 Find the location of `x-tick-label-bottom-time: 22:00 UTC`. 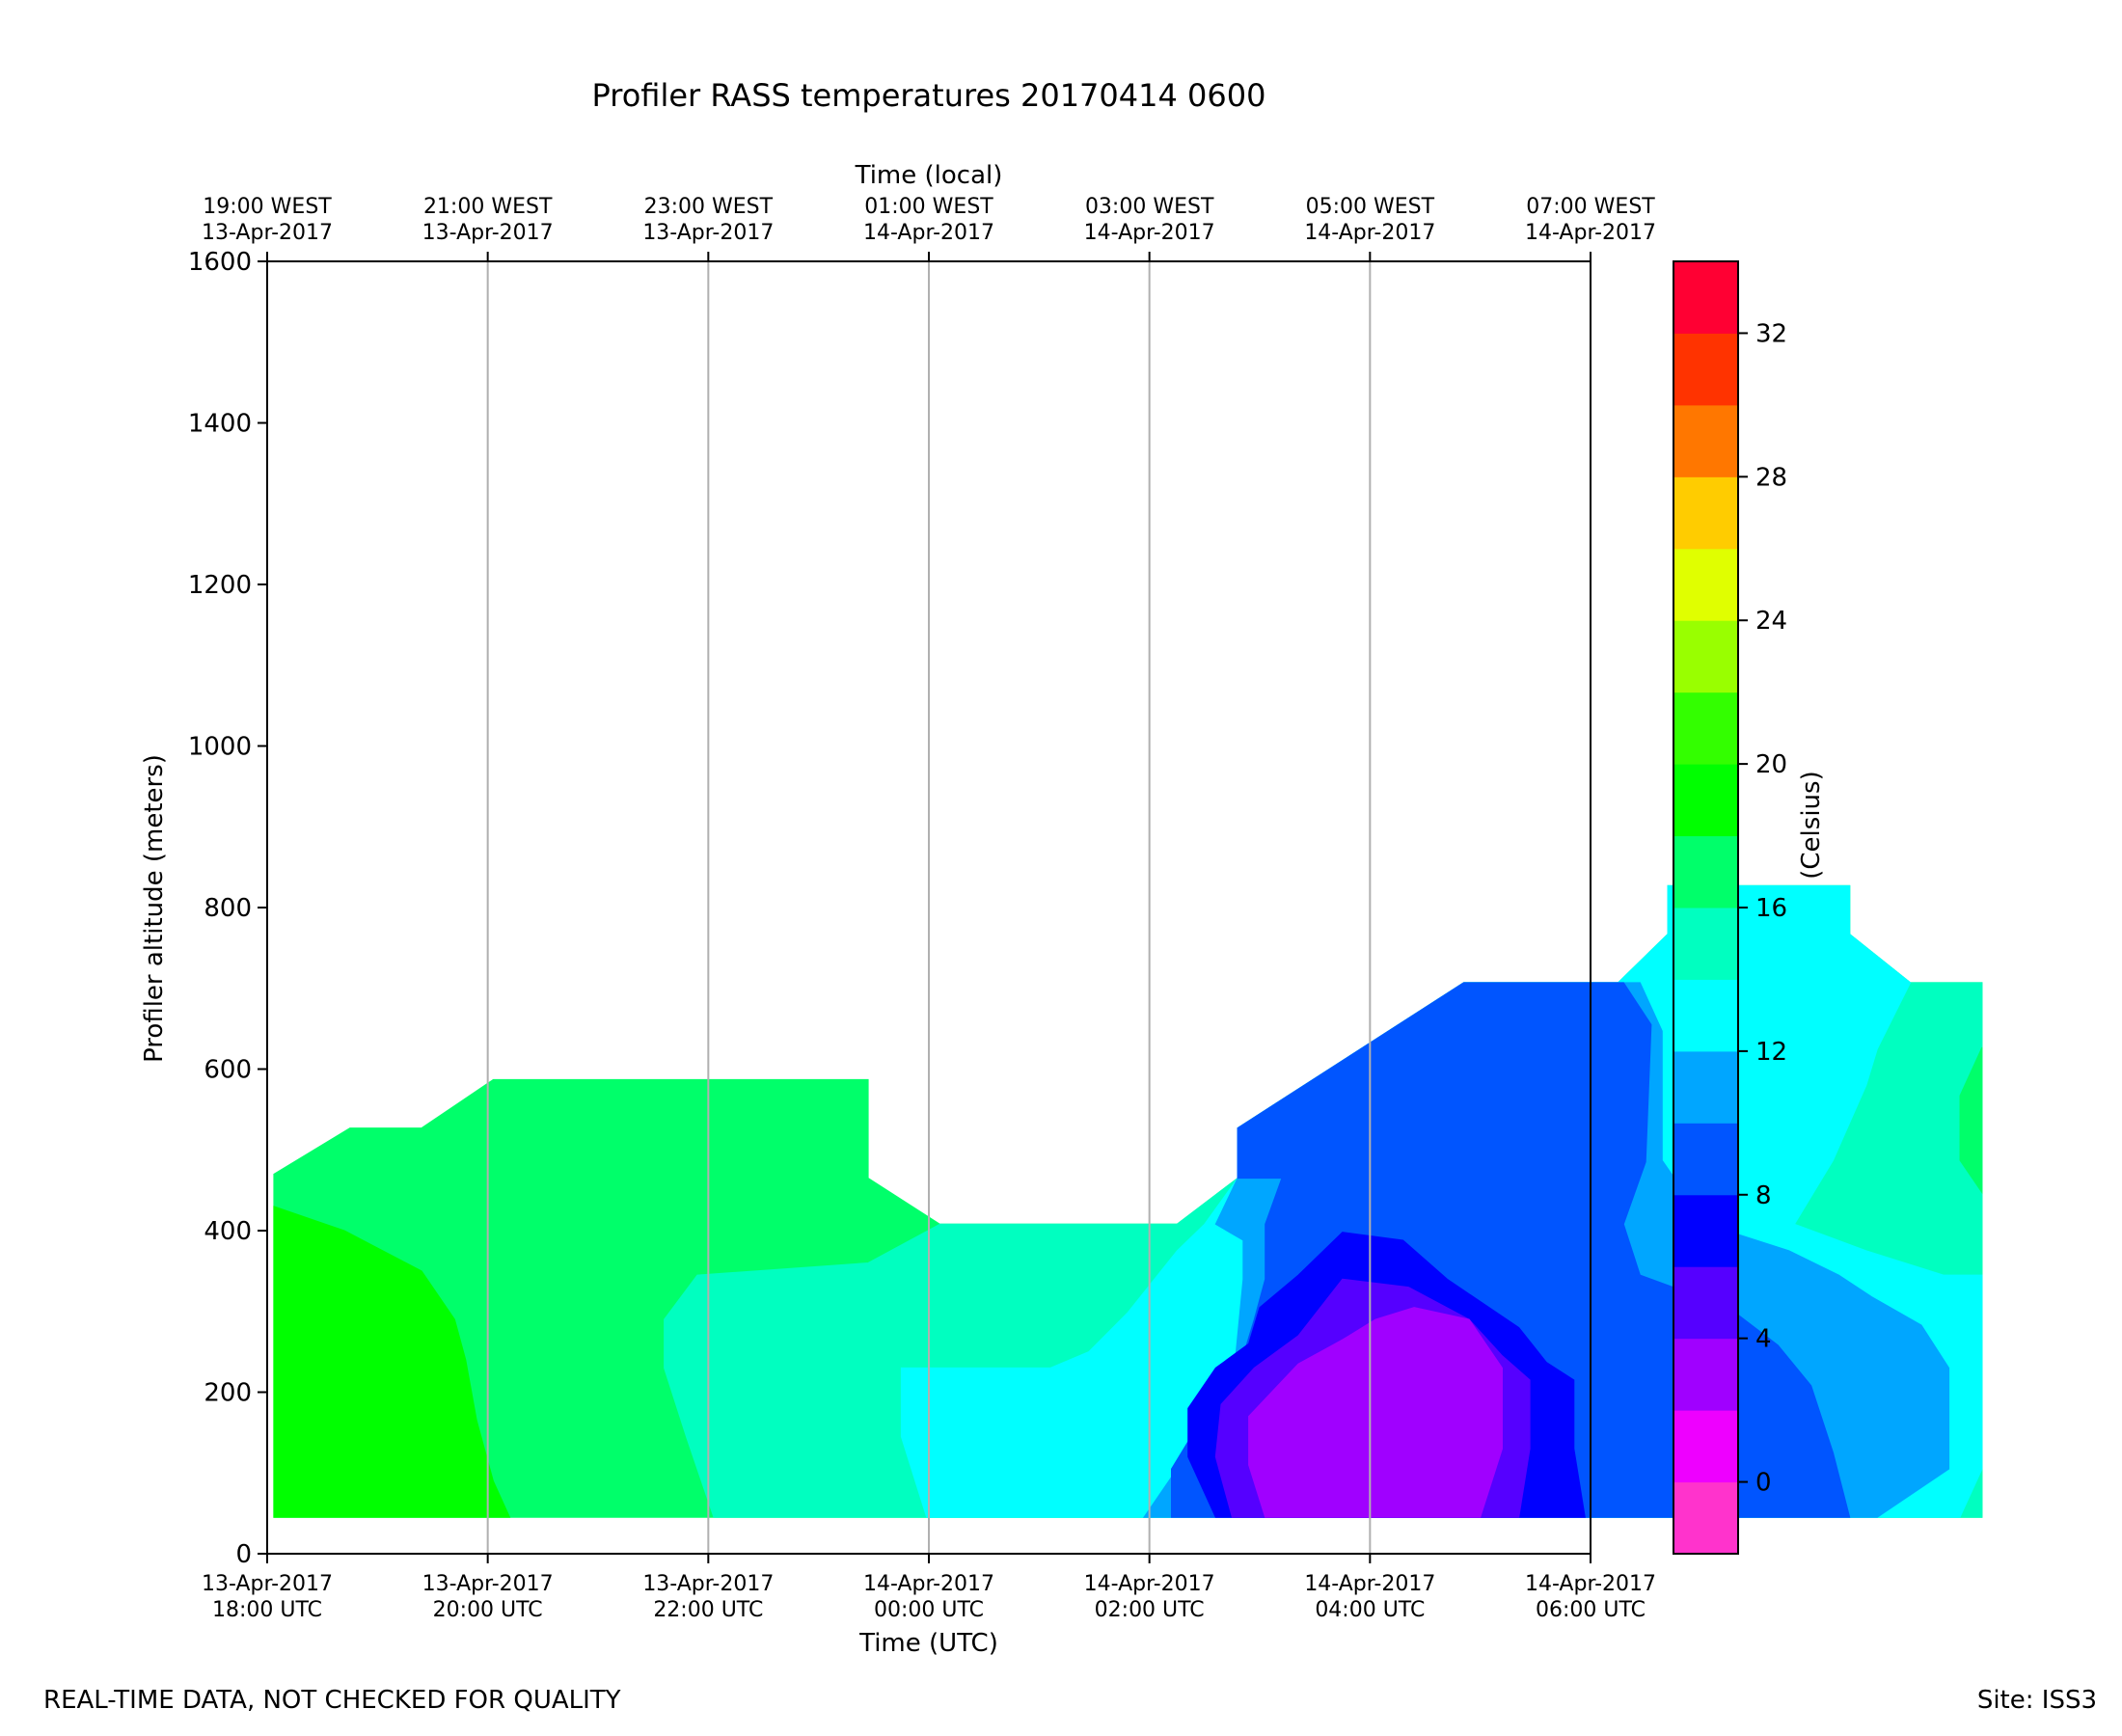

x-tick-label-bottom-time: 22:00 UTC is located at coordinates (708, 1610).